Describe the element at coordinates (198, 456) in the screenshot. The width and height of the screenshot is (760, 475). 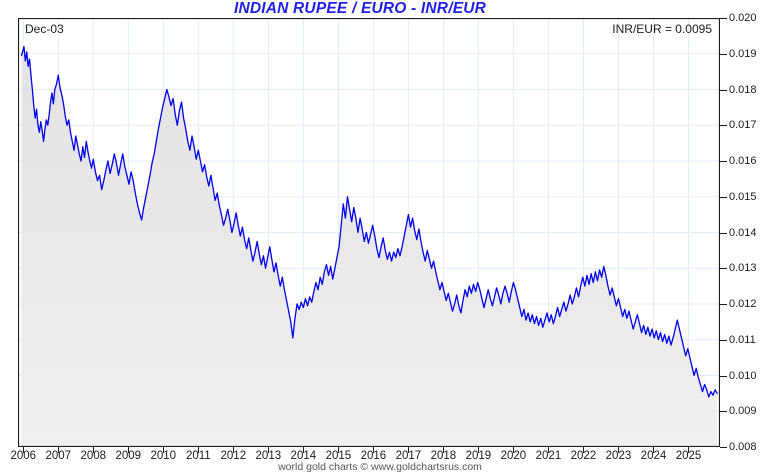
I see `x-axis-tick-label: 2011` at that location.